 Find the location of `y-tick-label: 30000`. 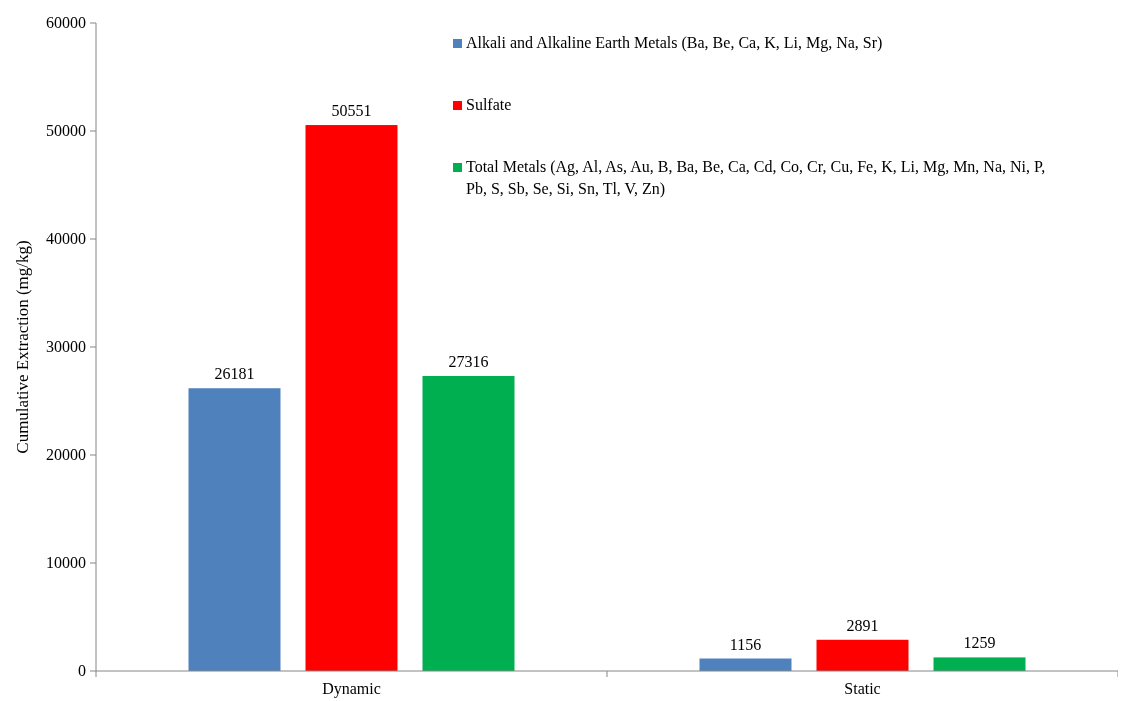

y-tick-label: 30000 is located at coordinates (66, 346).